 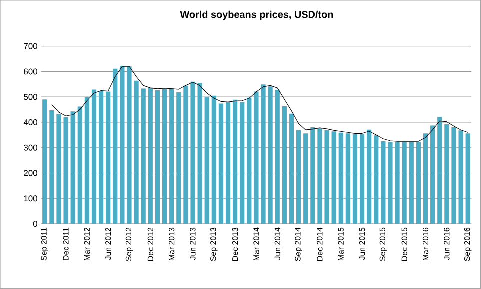 I want to click on y-tick-label: 400, so click(x=31, y=122).